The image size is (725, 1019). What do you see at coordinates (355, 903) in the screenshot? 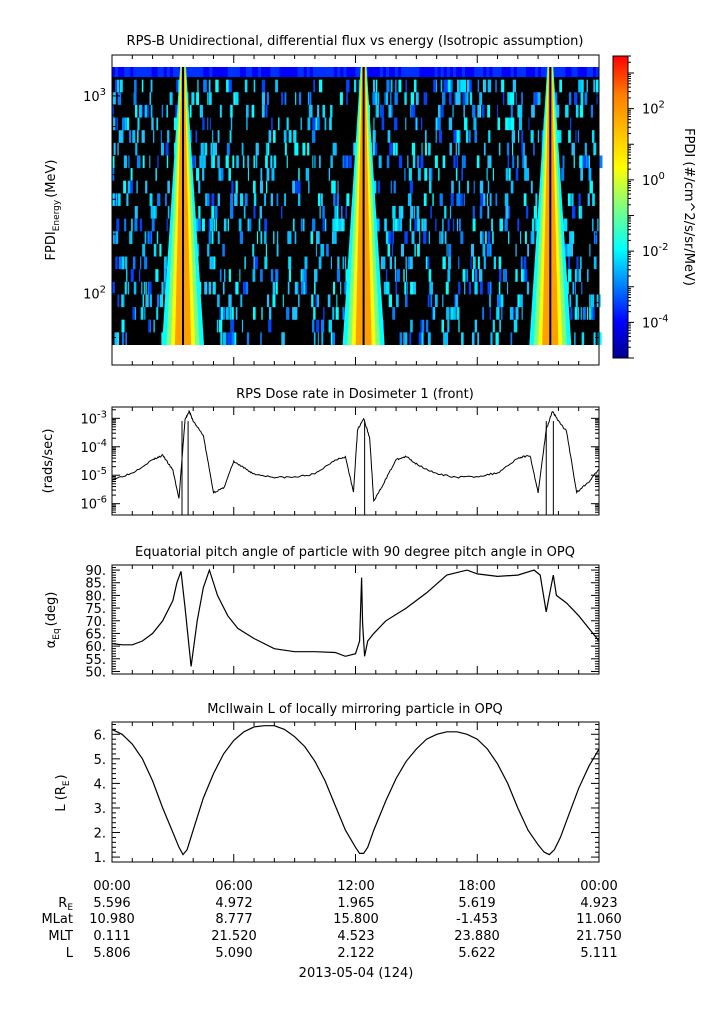
I see `ephemeris-value: 1.965` at bounding box center [355, 903].